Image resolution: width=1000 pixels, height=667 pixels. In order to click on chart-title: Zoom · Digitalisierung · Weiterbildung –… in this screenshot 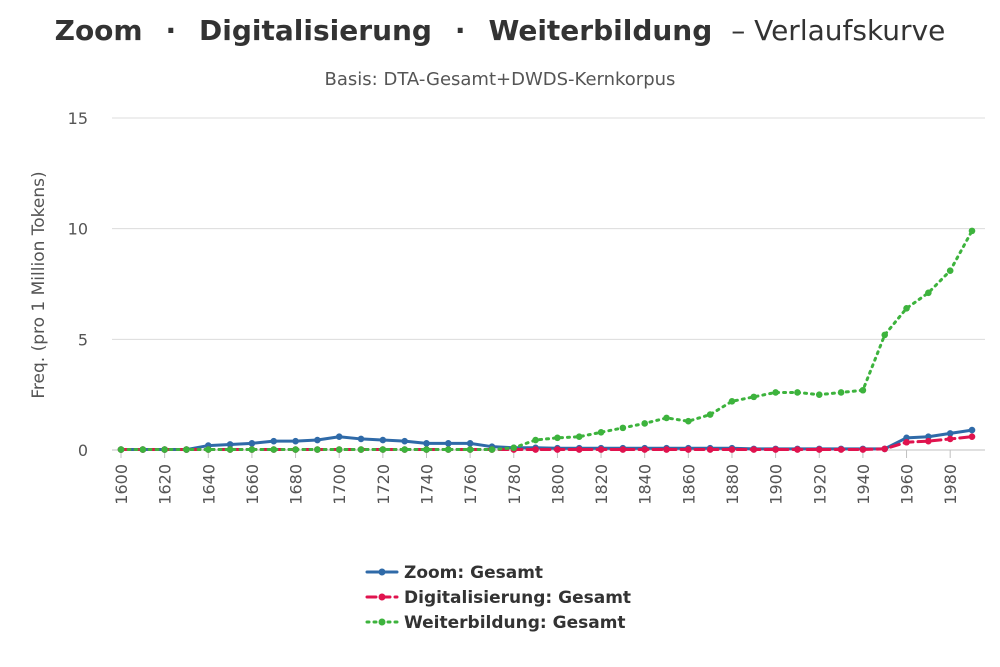, I will do `click(500, 30)`.